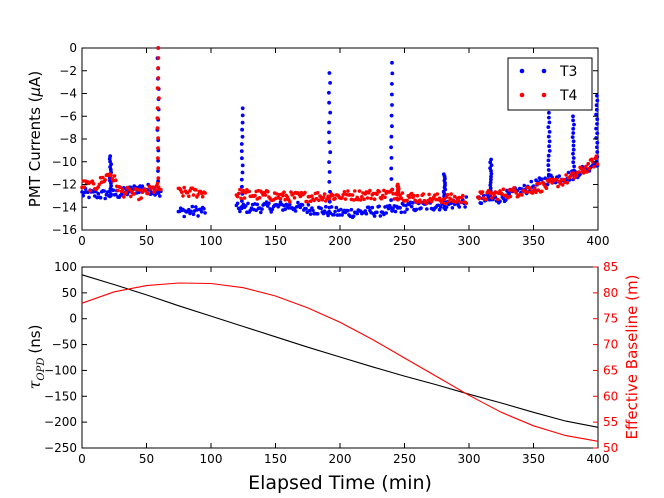 This screenshot has width=664, height=498. I want to click on pmt-xtick-label-200: 200, so click(340, 241).